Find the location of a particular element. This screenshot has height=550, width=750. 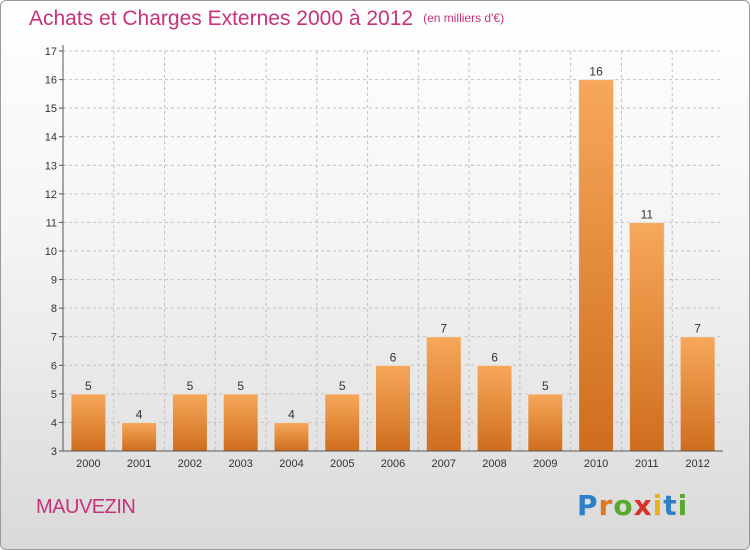

logo-letter: x is located at coordinates (643, 505).